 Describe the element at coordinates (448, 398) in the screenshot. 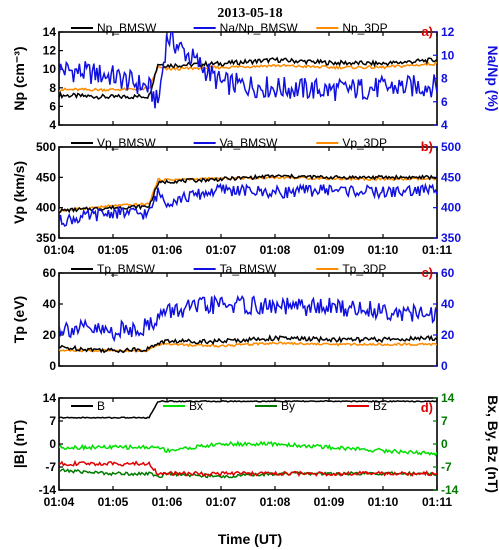

I see `y-tick-label-right: 14` at that location.